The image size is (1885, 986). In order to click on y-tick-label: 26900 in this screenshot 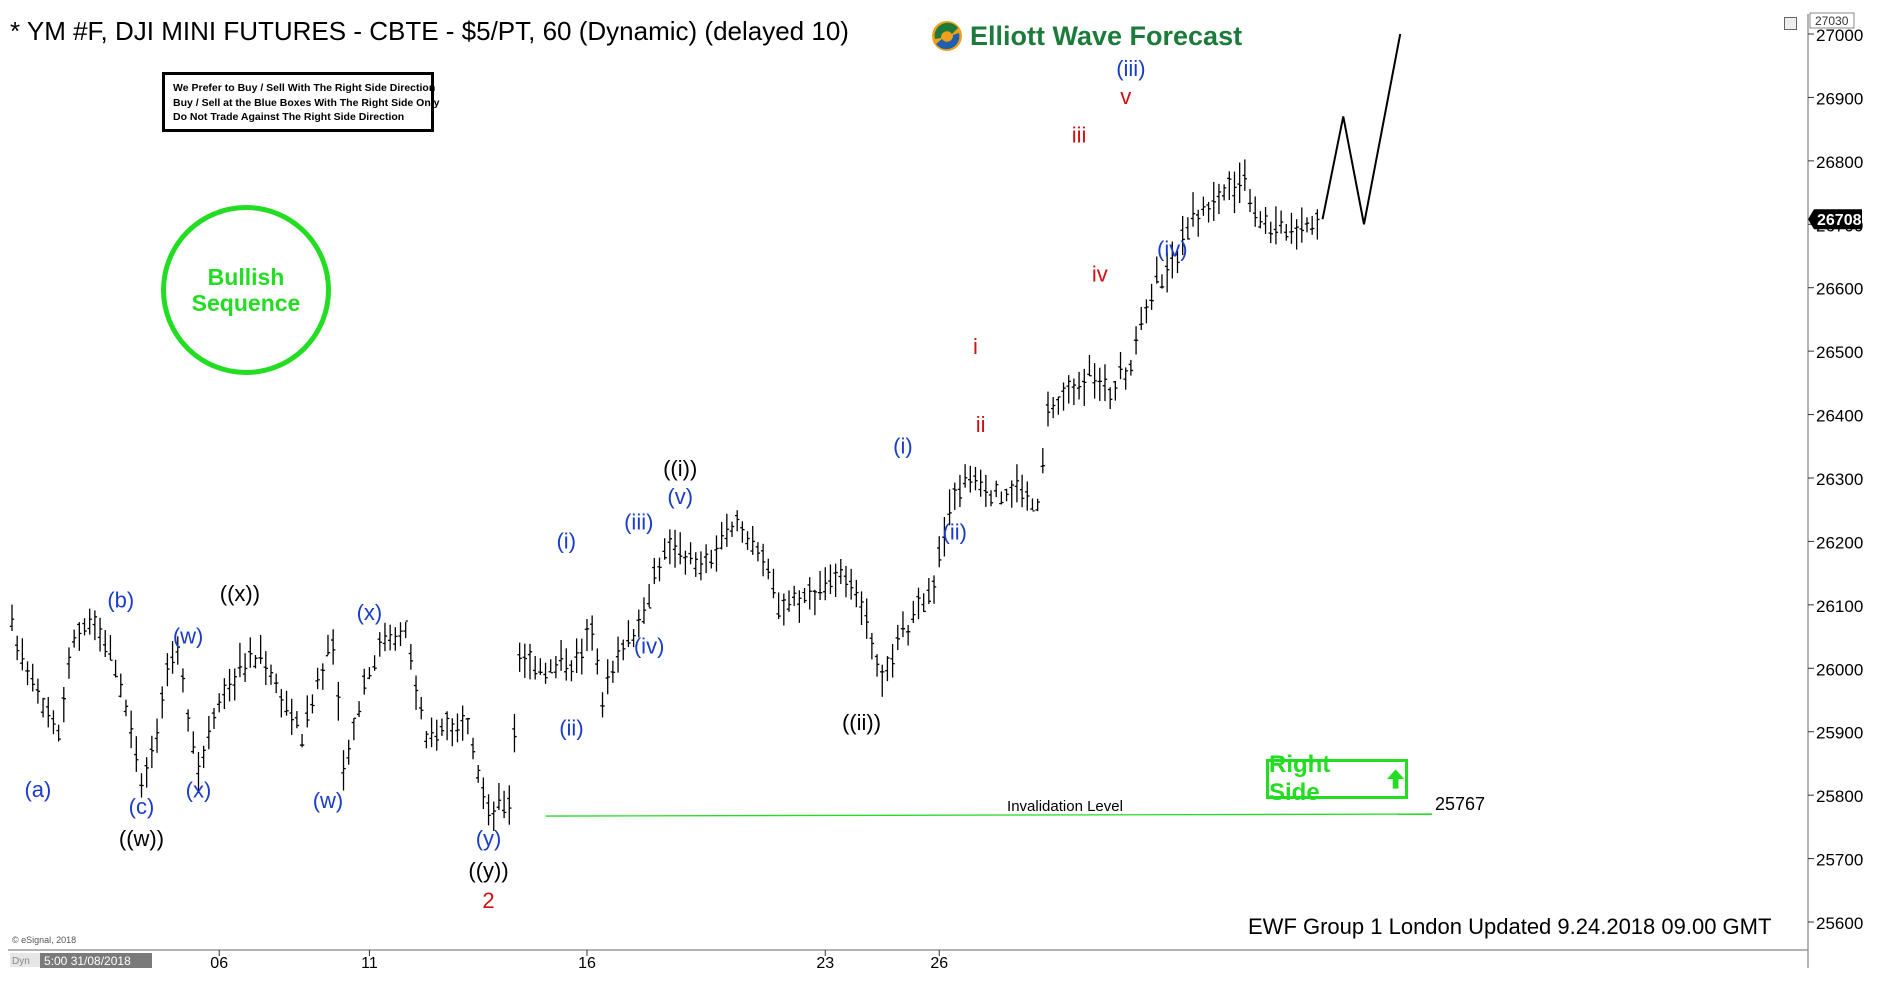, I will do `click(1839, 98)`.